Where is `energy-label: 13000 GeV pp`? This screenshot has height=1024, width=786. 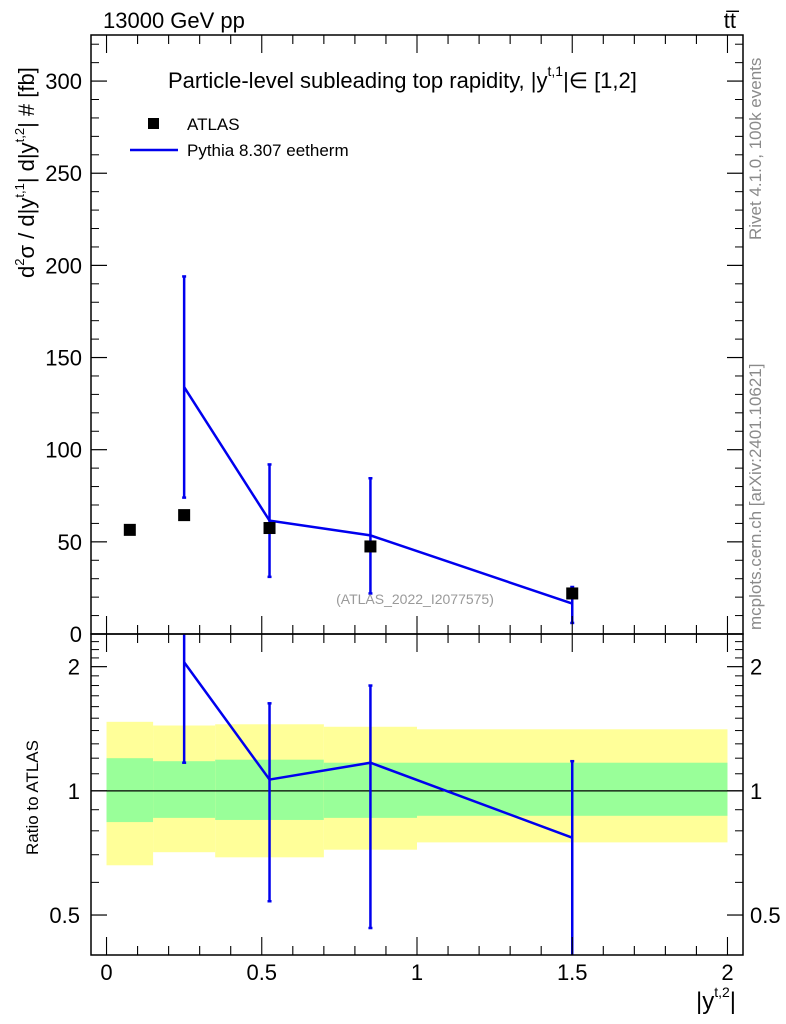 energy-label: 13000 GeV pp is located at coordinates (174, 20).